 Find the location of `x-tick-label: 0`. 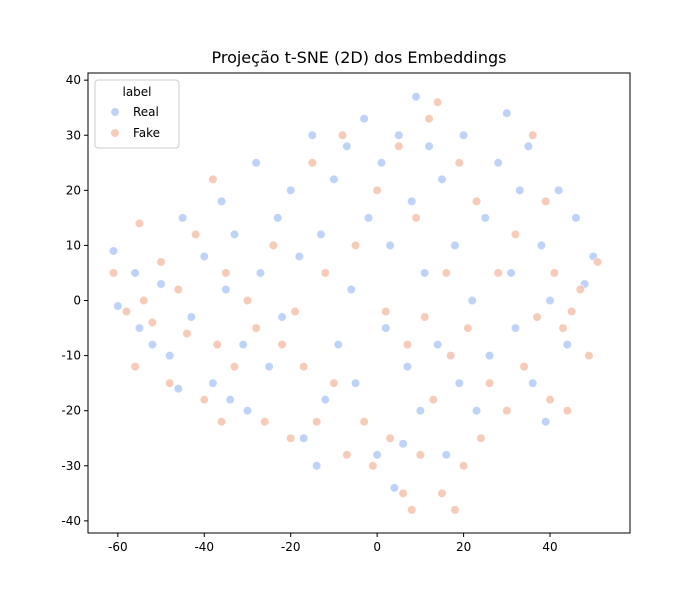

x-tick-label: 0 is located at coordinates (377, 547).